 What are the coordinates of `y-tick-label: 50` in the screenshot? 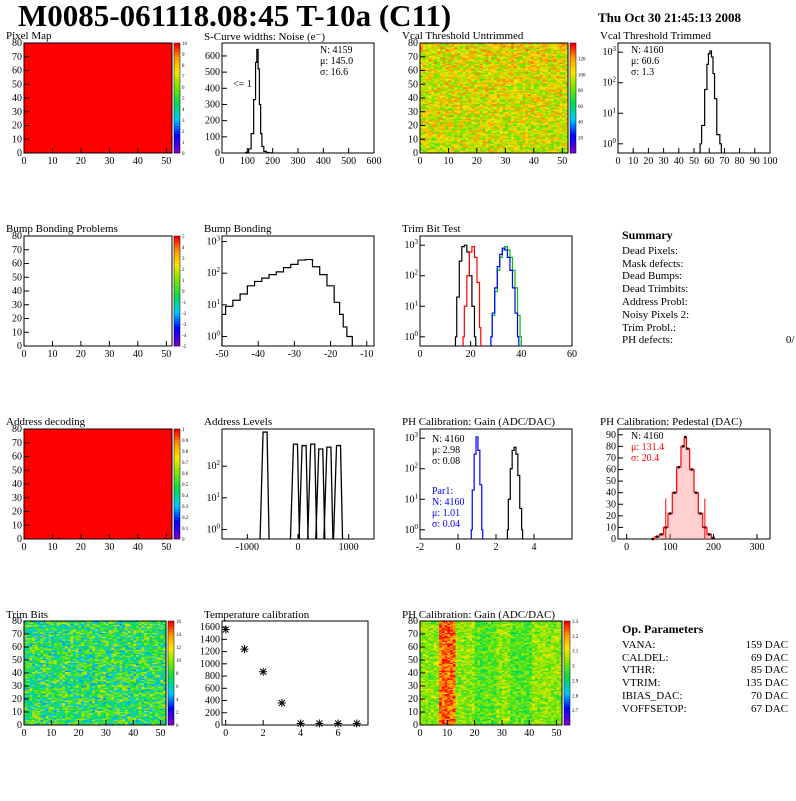 It's located at (413, 84).